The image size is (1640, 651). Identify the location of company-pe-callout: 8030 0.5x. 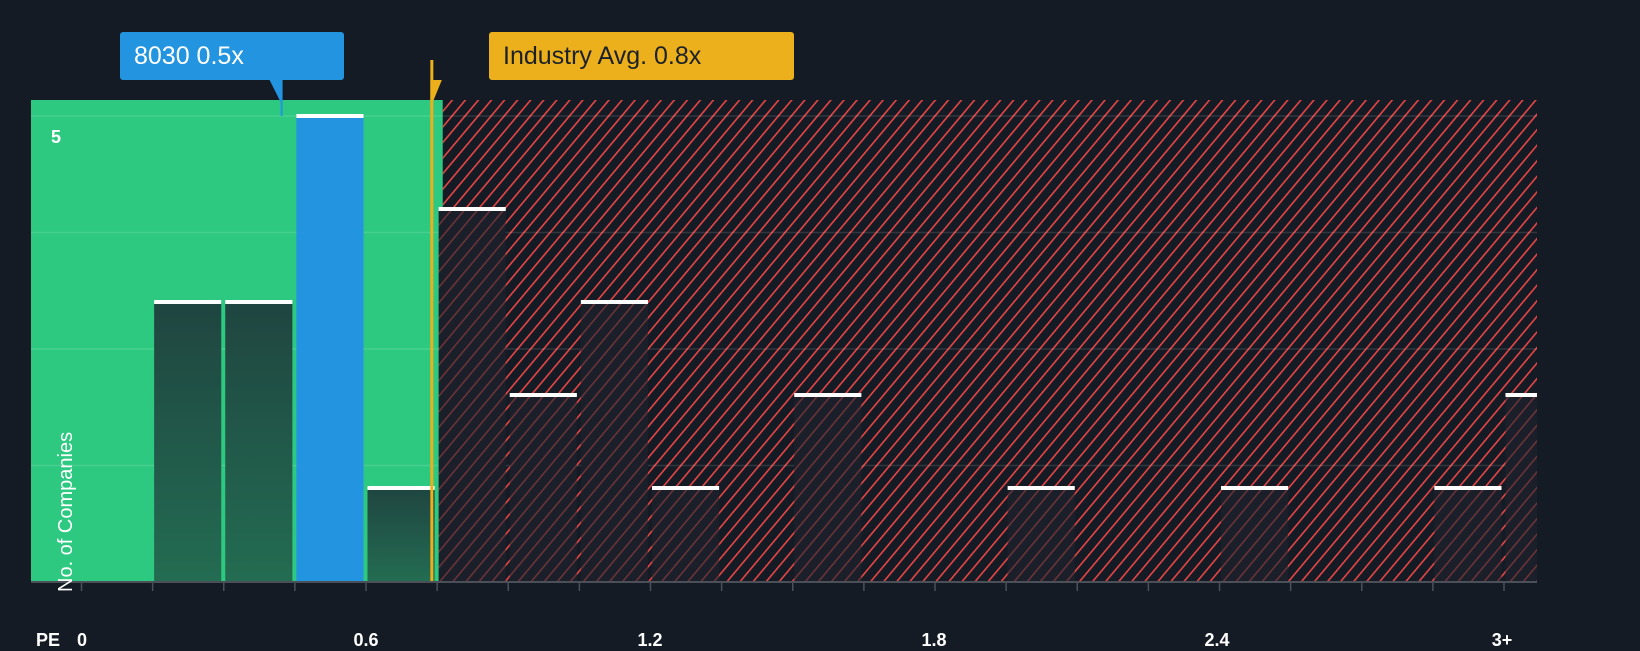
(232, 56).